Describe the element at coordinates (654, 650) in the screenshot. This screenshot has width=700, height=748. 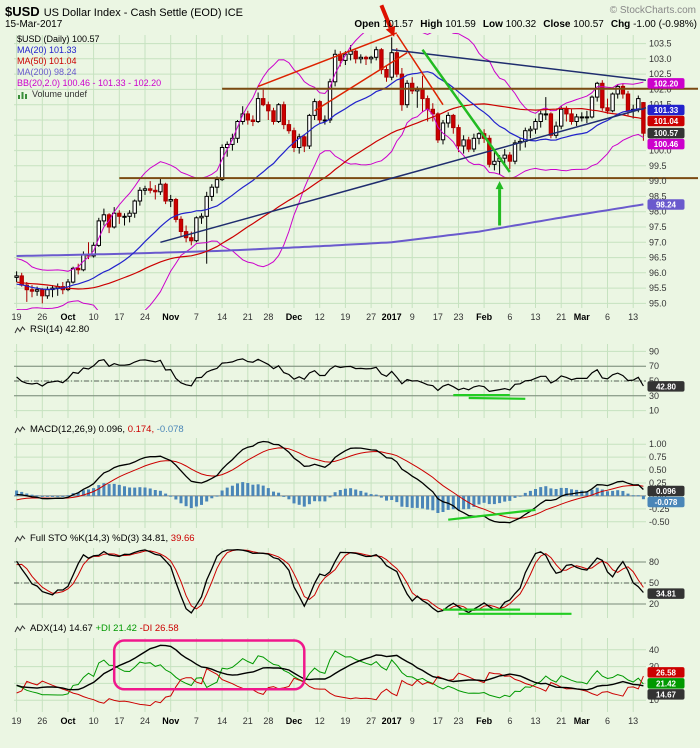
I see `svg-text: 40` at that location.